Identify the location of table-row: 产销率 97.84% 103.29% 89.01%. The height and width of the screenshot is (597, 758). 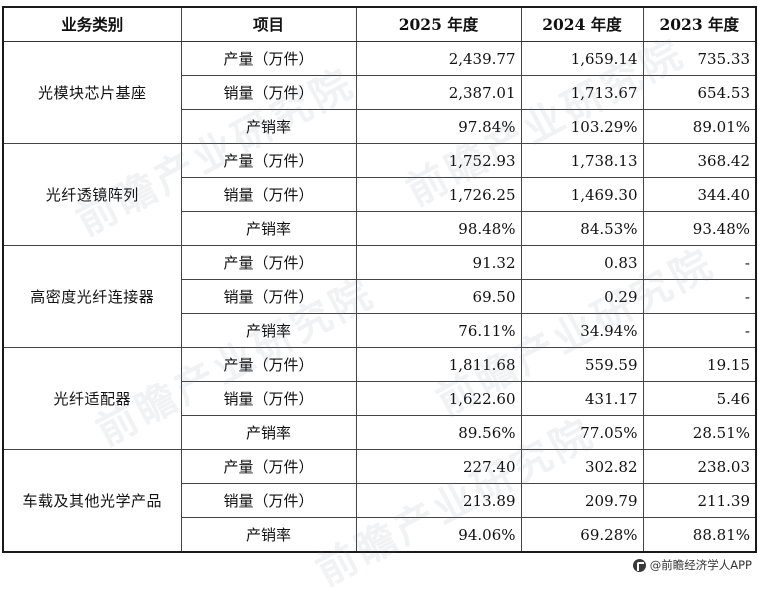
(380, 126).